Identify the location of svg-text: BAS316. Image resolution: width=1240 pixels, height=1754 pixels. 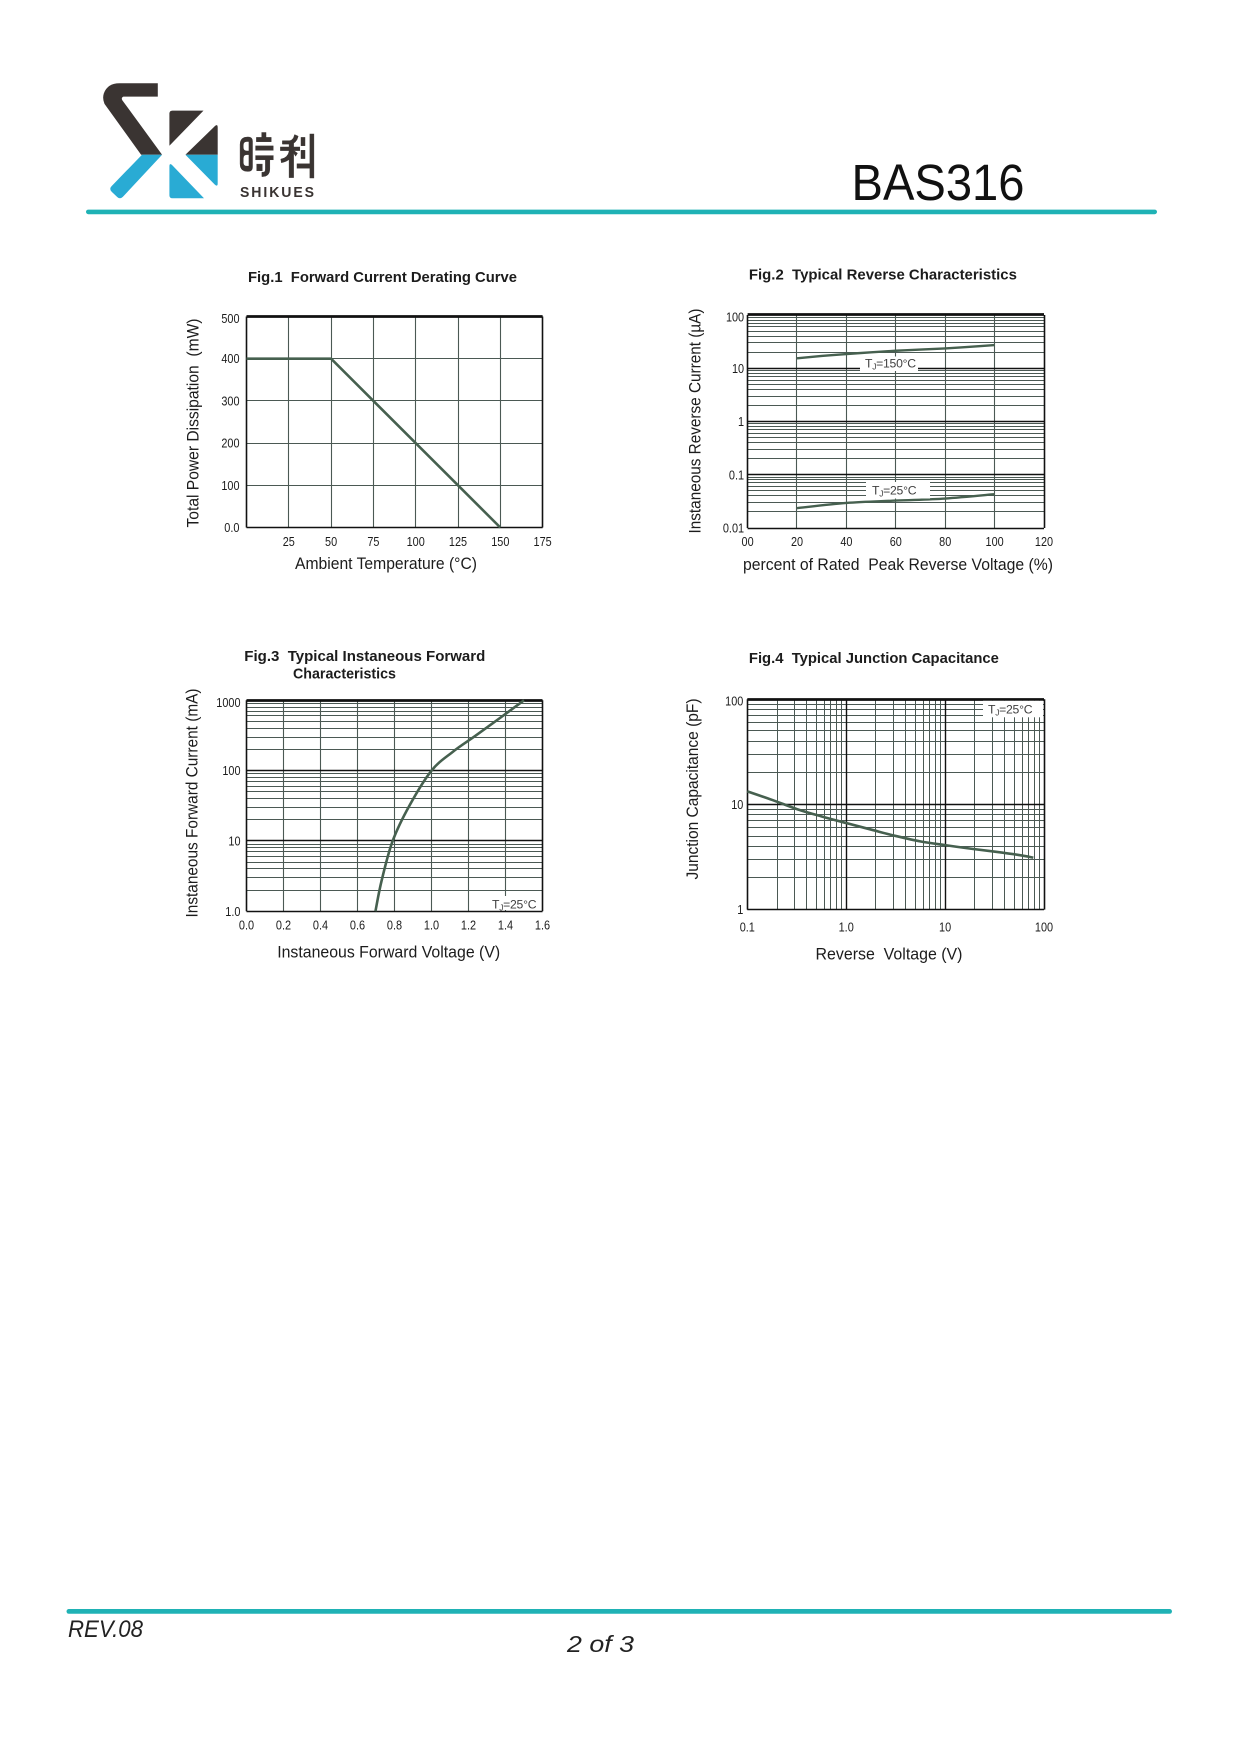
(938, 182).